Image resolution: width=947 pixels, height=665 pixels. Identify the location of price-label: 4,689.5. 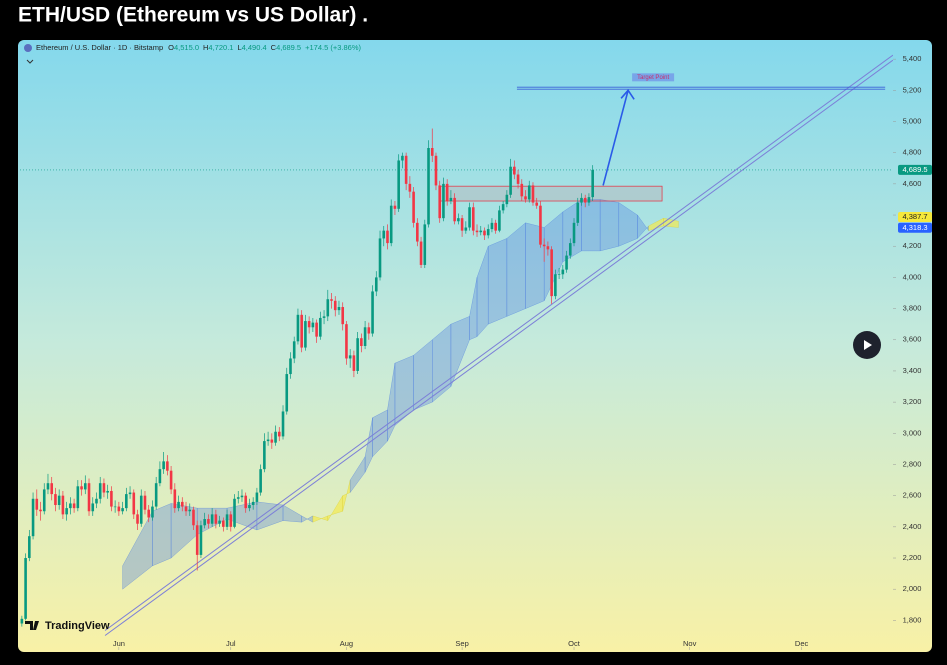
(914, 169).